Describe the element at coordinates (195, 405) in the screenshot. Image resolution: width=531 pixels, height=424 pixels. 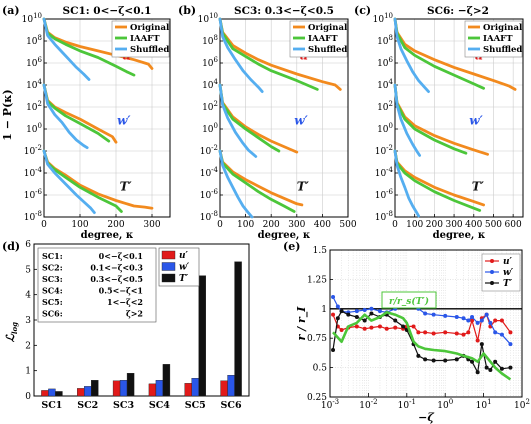
I see `category-label: SC5` at that location.